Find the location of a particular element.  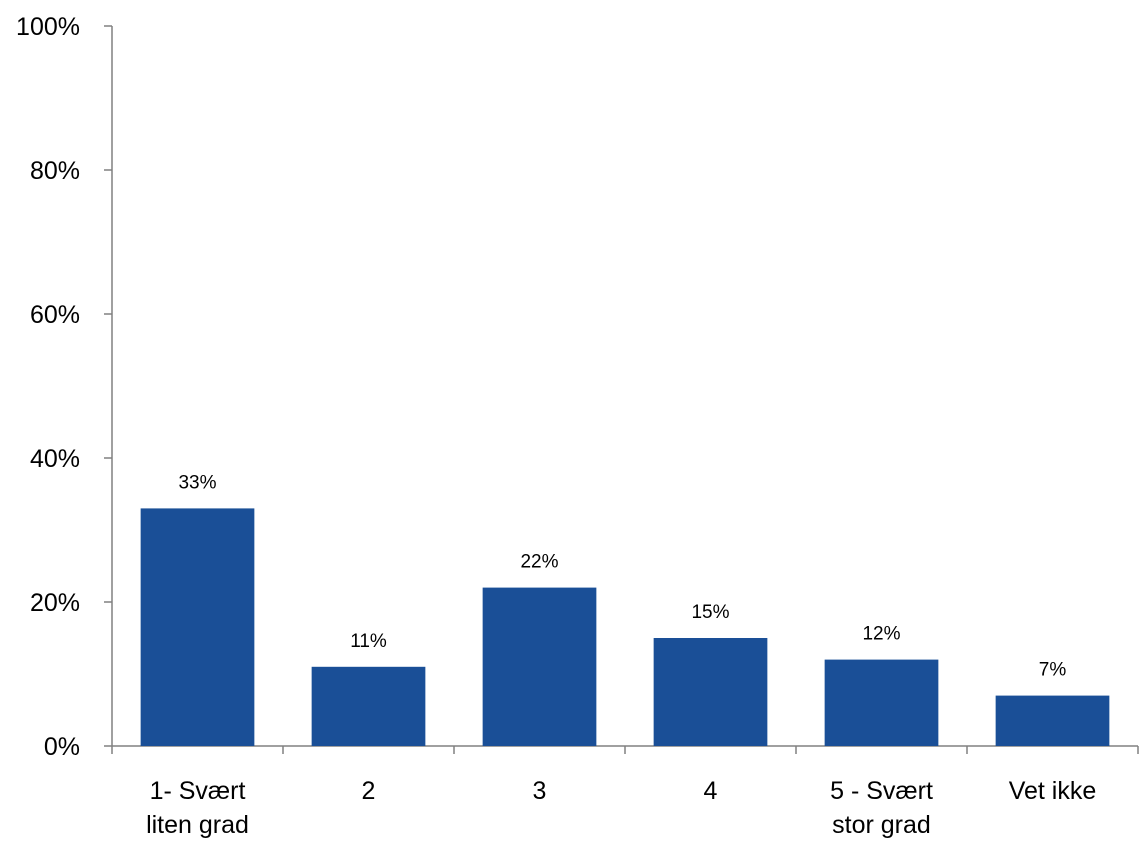

y-tick-label: 40% is located at coordinates (55, 459).